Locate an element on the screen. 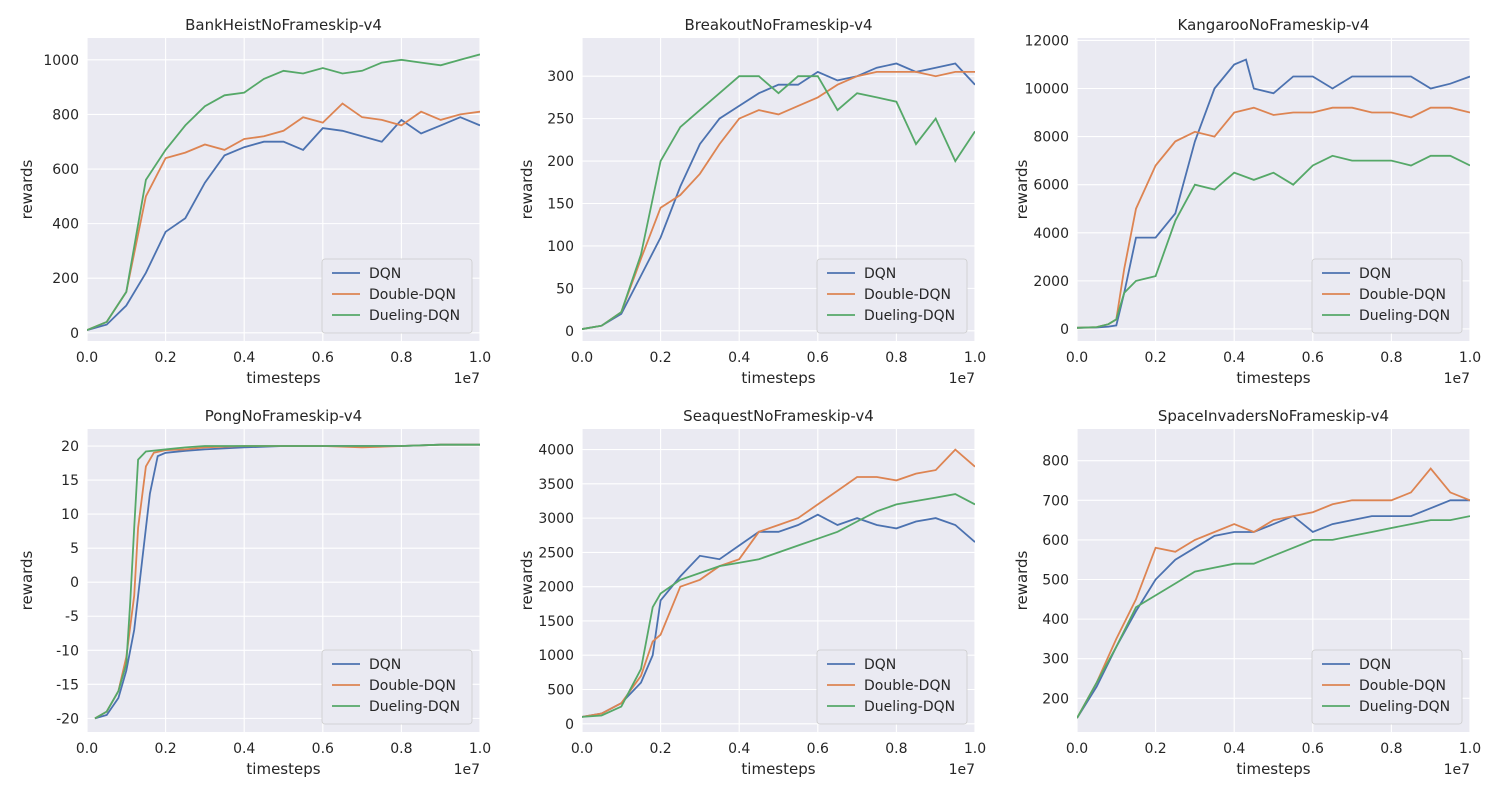  y-tick-label: 2000 is located at coordinates (1051, 282).